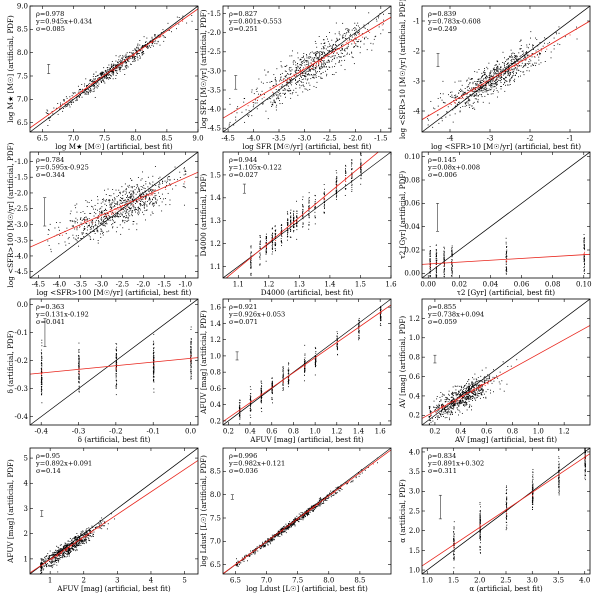 The image size is (600, 598). What do you see at coordinates (416, 21) in the screenshot?
I see `y-tick-label: -1` at bounding box center [416, 21].